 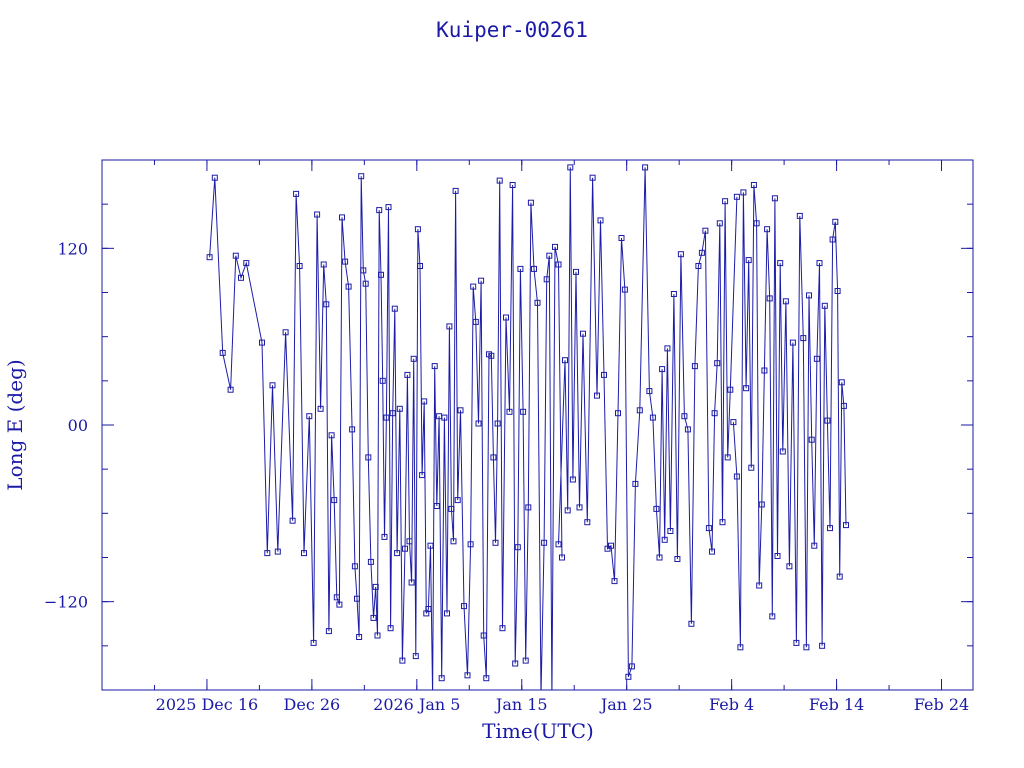 I want to click on chart-title: Kuiper-00261, so click(x=512, y=30).